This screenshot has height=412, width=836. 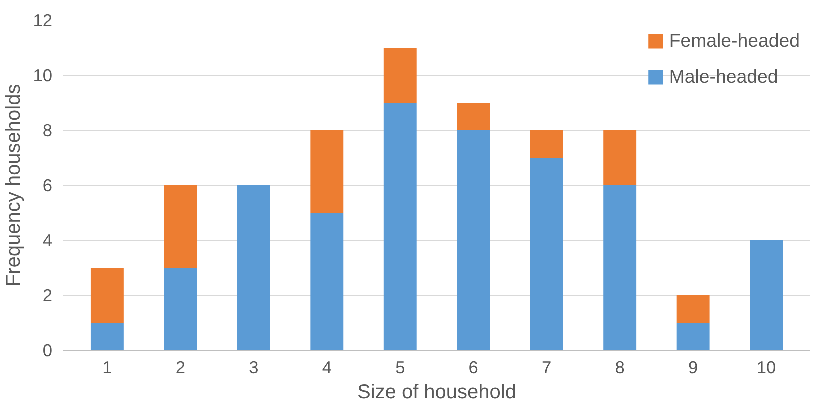 I want to click on x-tick-label: 10, so click(x=766, y=368).